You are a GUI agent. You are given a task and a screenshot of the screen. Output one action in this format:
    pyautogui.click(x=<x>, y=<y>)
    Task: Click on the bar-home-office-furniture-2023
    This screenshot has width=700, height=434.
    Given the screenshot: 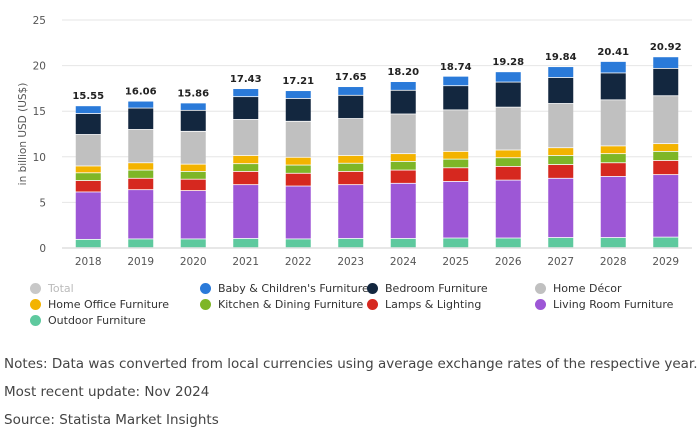 What is the action you would take?
    pyautogui.click(x=351, y=159)
    